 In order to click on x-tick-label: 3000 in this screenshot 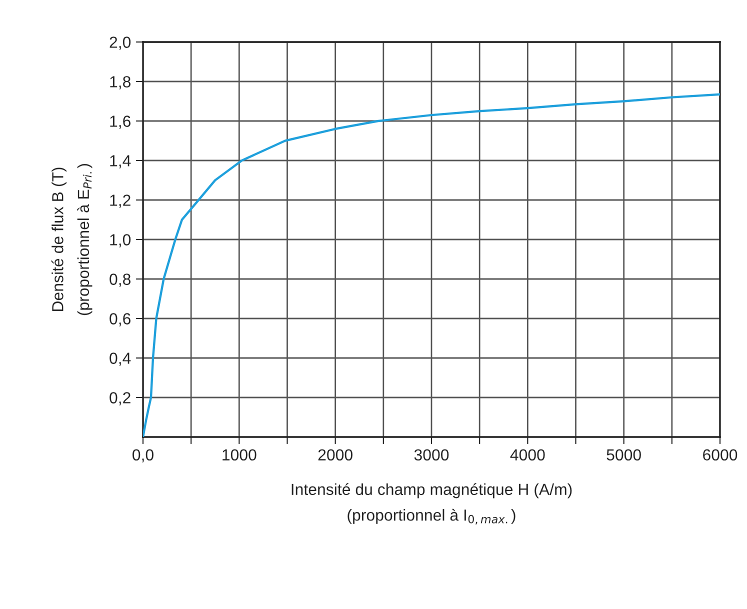, I will do `click(431, 455)`.